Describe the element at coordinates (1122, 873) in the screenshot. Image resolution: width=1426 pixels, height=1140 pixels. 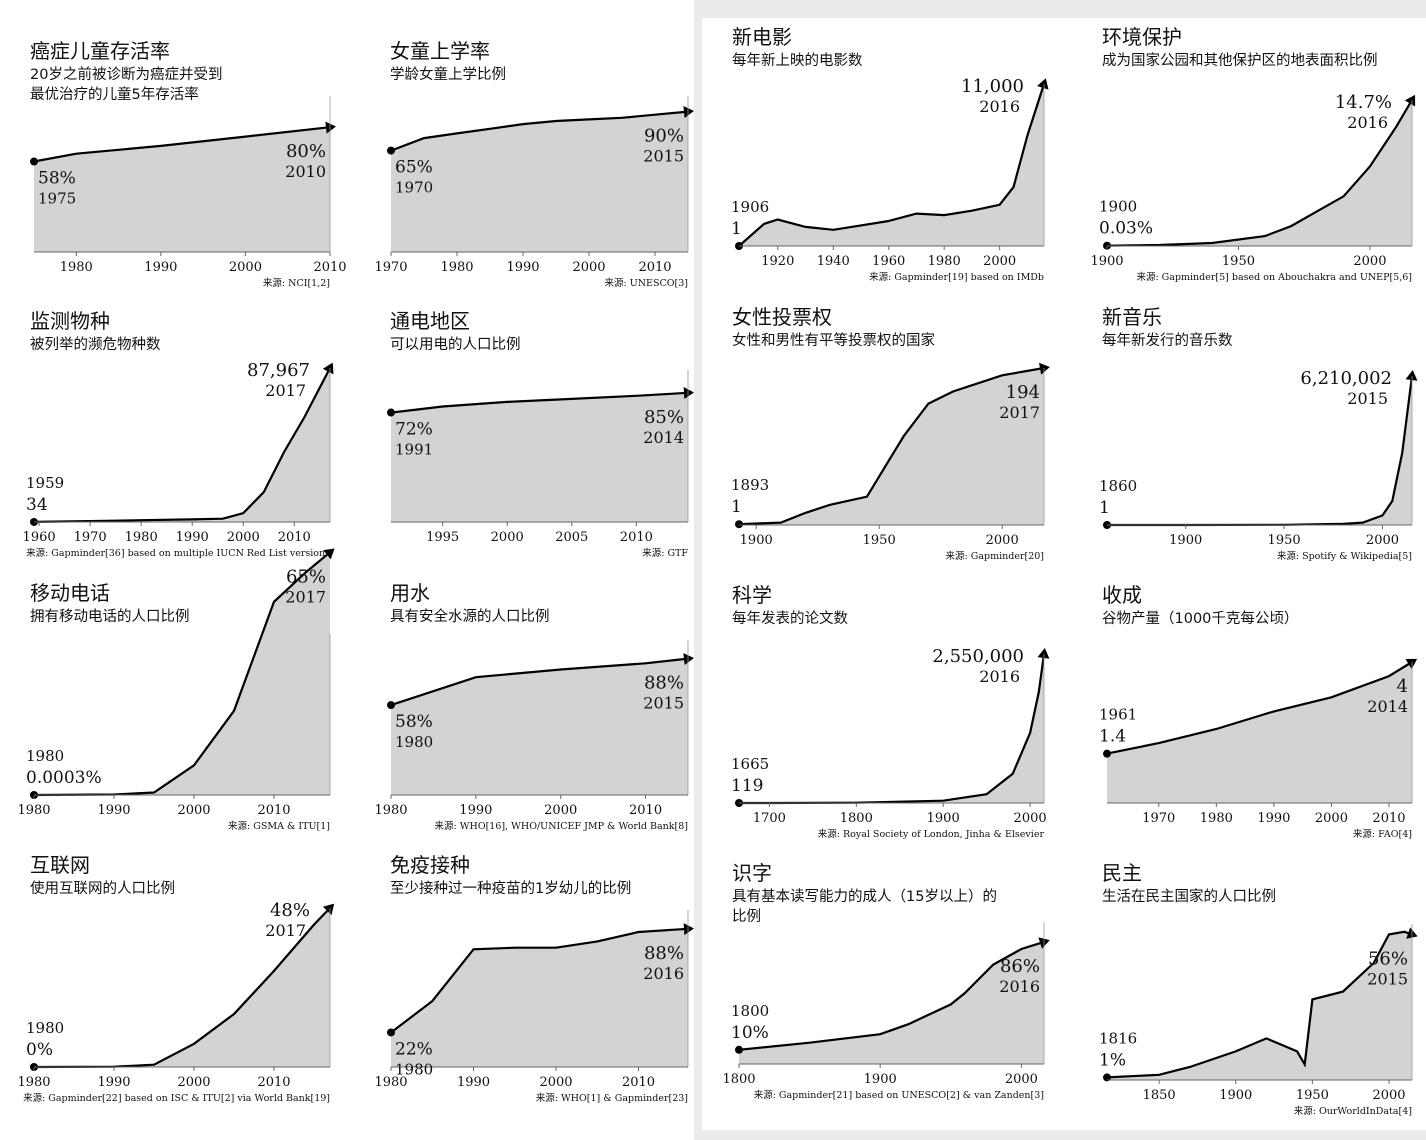
I see `chart-title: 民主` at that location.